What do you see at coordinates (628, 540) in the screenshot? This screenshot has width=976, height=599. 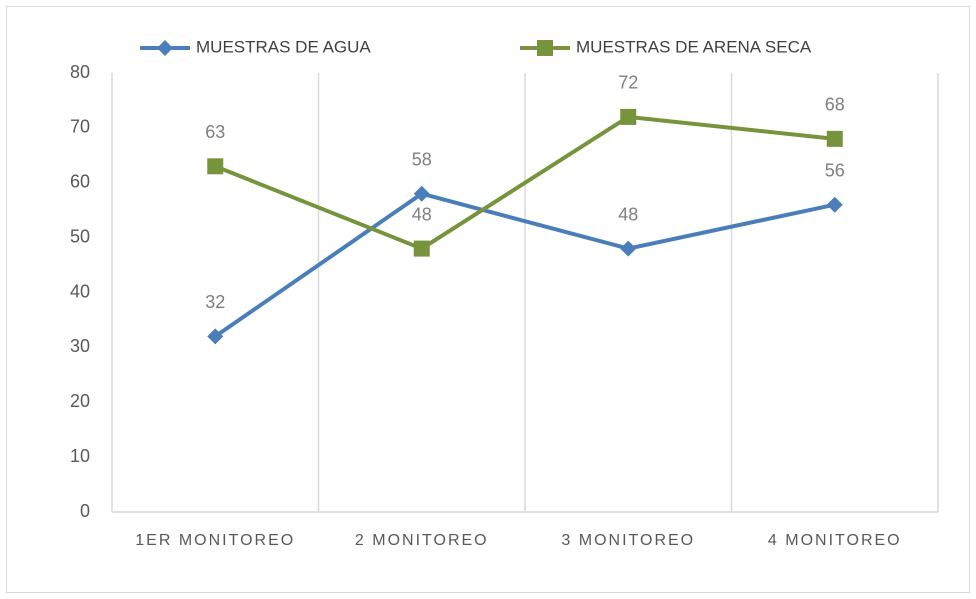 I see `x-tick-label: 3 MONITOREO` at bounding box center [628, 540].